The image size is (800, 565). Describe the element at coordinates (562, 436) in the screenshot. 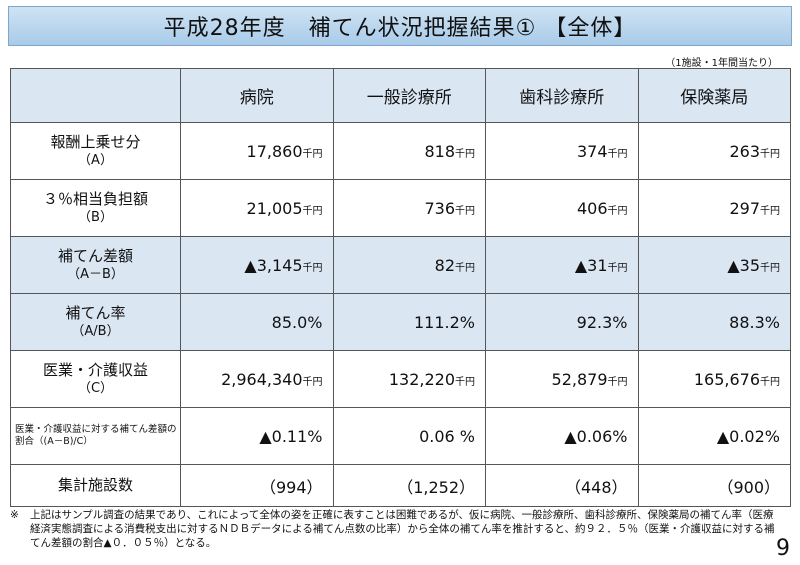

I see `table-cell: ▲0.06%` at that location.